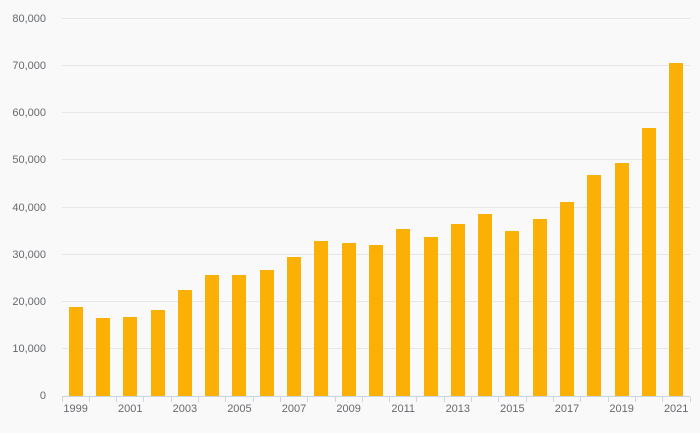  I want to click on bar-2002, so click(157, 353).